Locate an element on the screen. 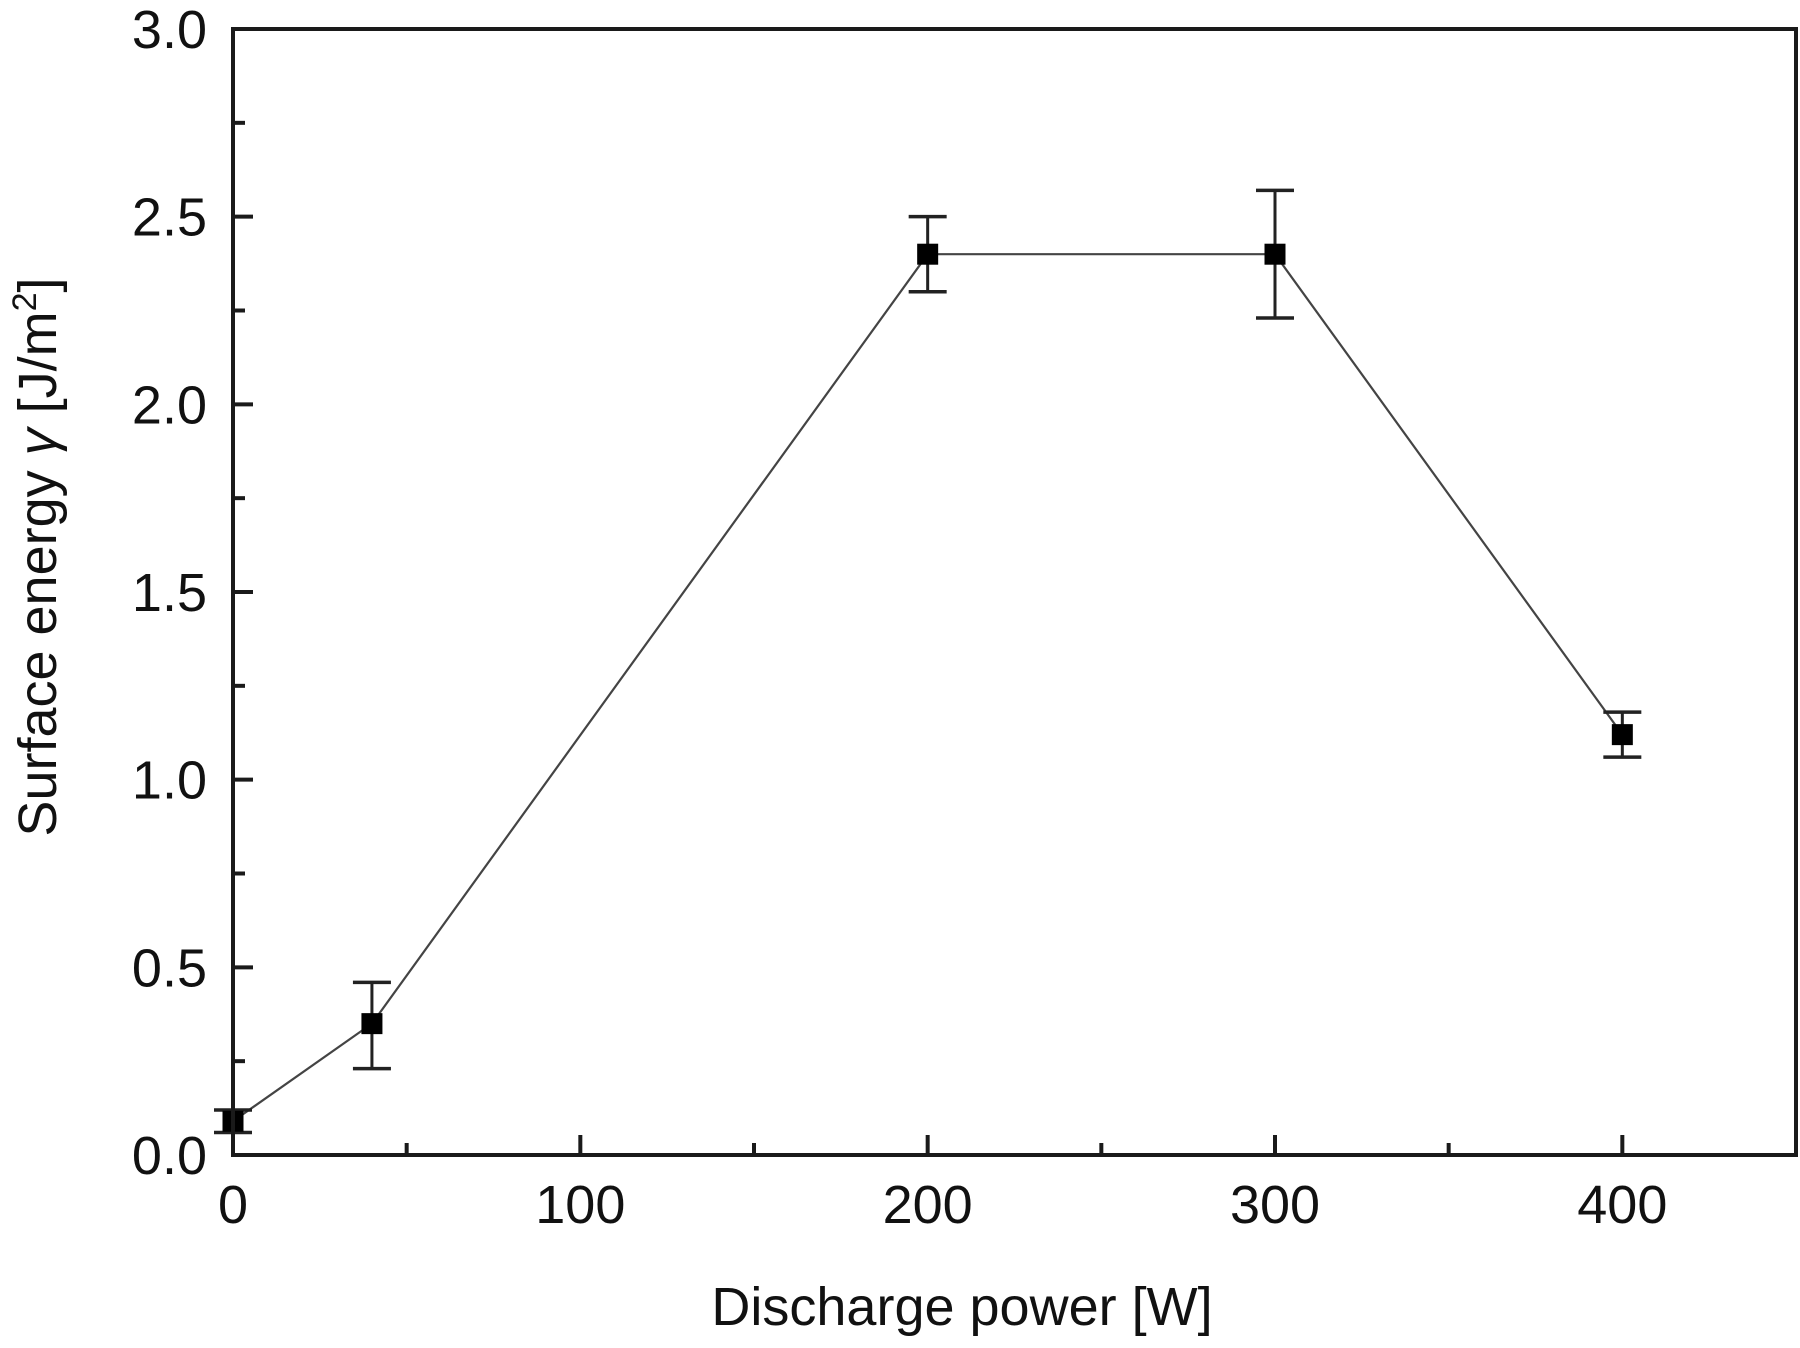 Image resolution: width=1800 pixels, height=1348 pixels. y-axis-label: Surface energy γ [J/m2] is located at coordinates (37, 556).